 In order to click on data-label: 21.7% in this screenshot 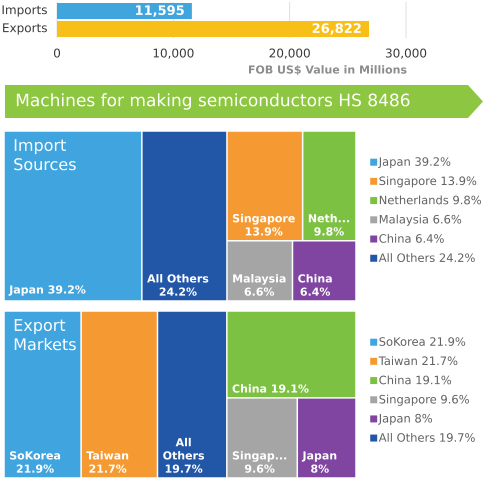, I will do `click(107, 468)`.